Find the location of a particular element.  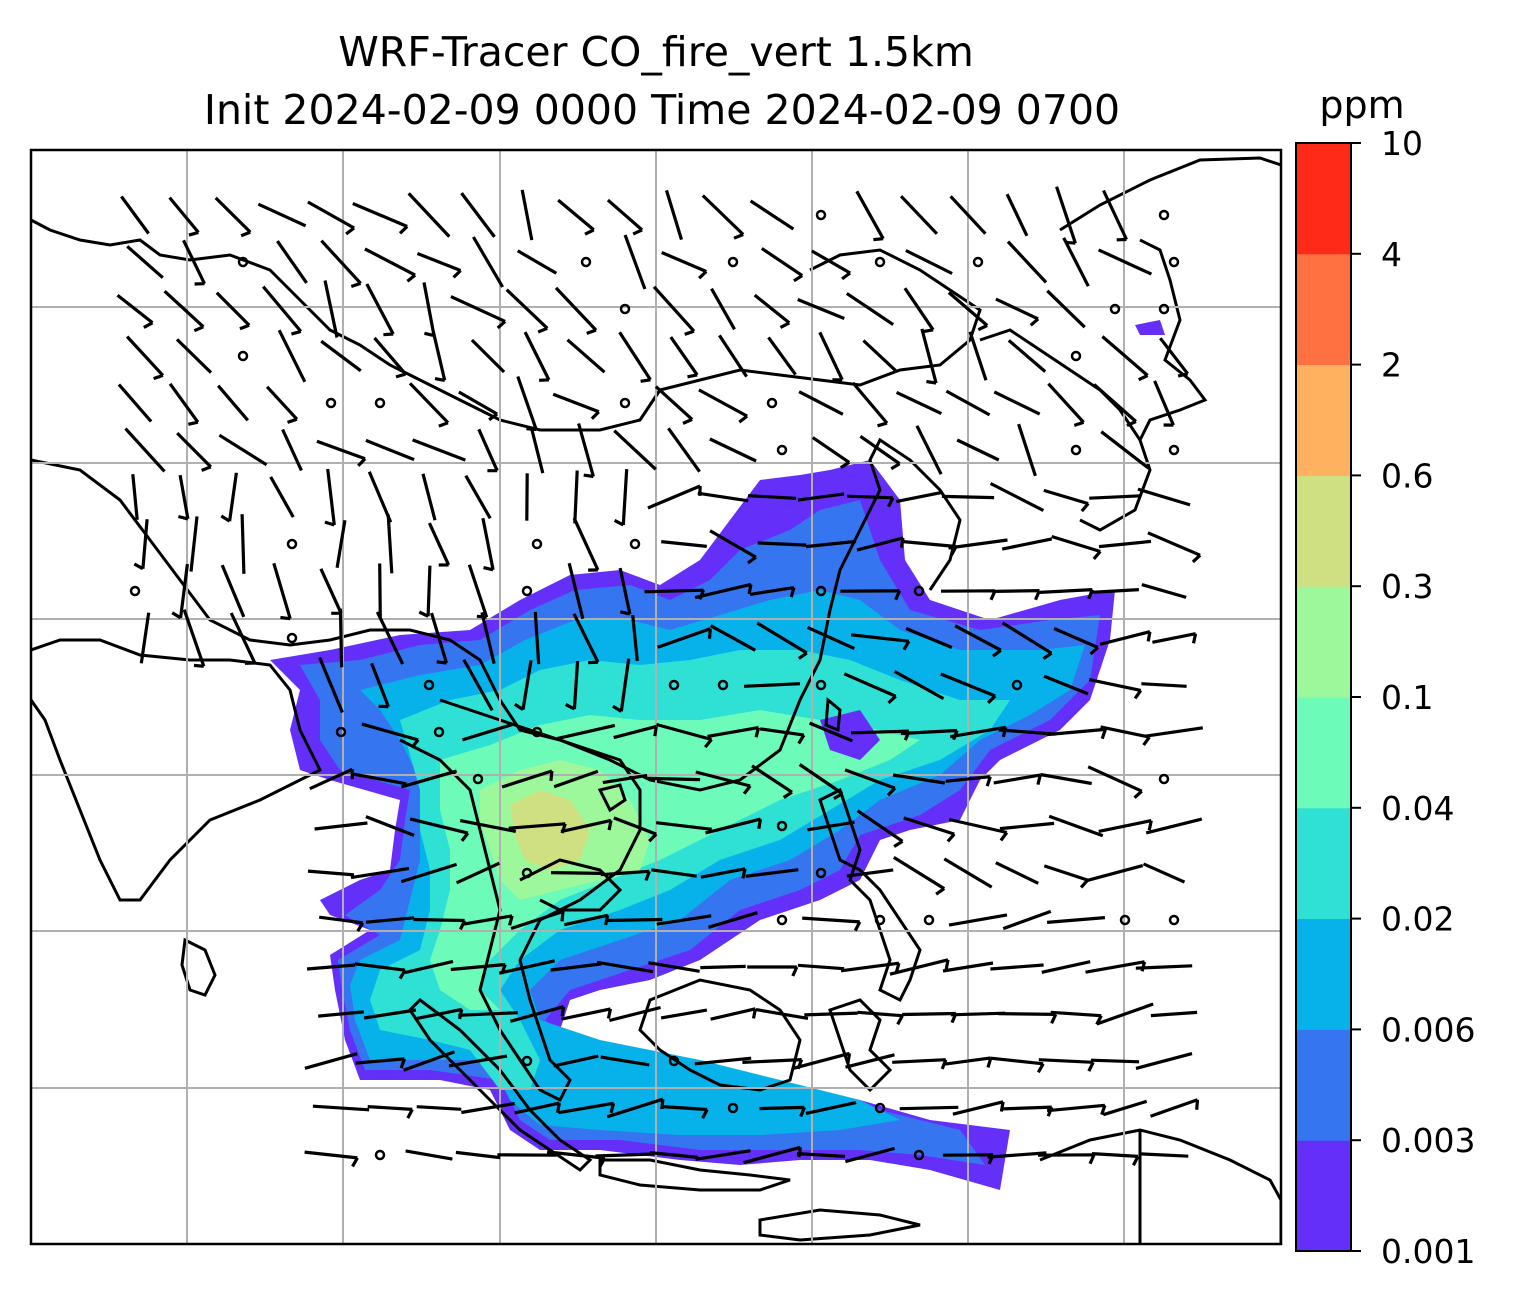

coastline-hainan is located at coordinates (612, 798).